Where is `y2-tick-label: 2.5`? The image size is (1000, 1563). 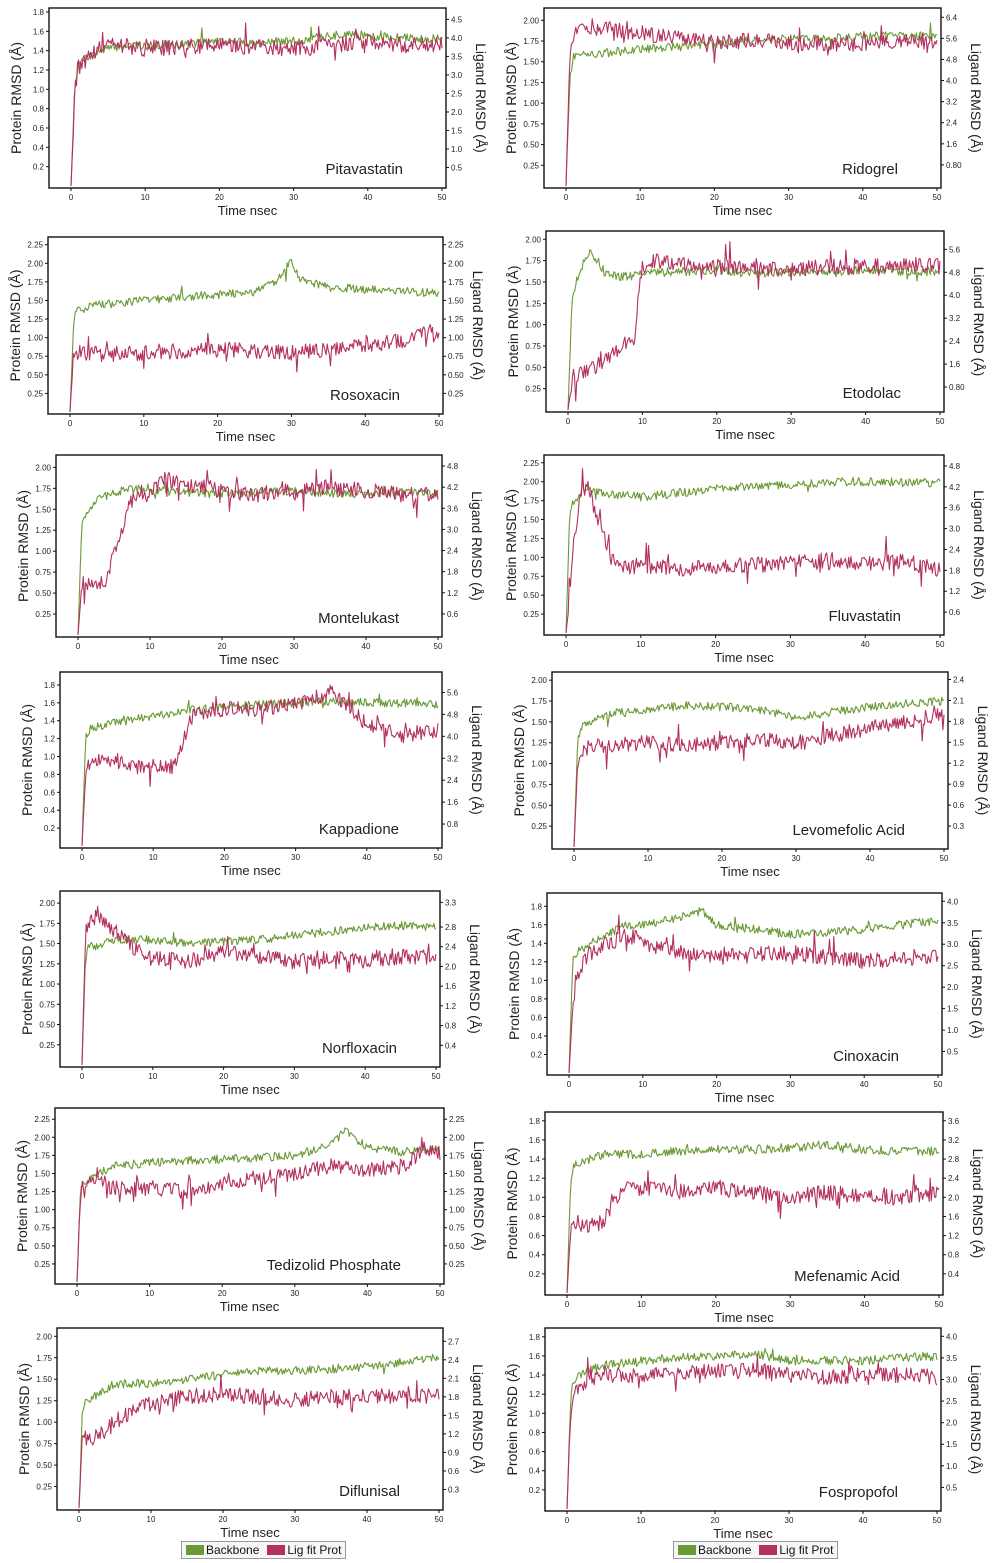
y2-tick-label: 2.5 is located at coordinates (952, 1401).